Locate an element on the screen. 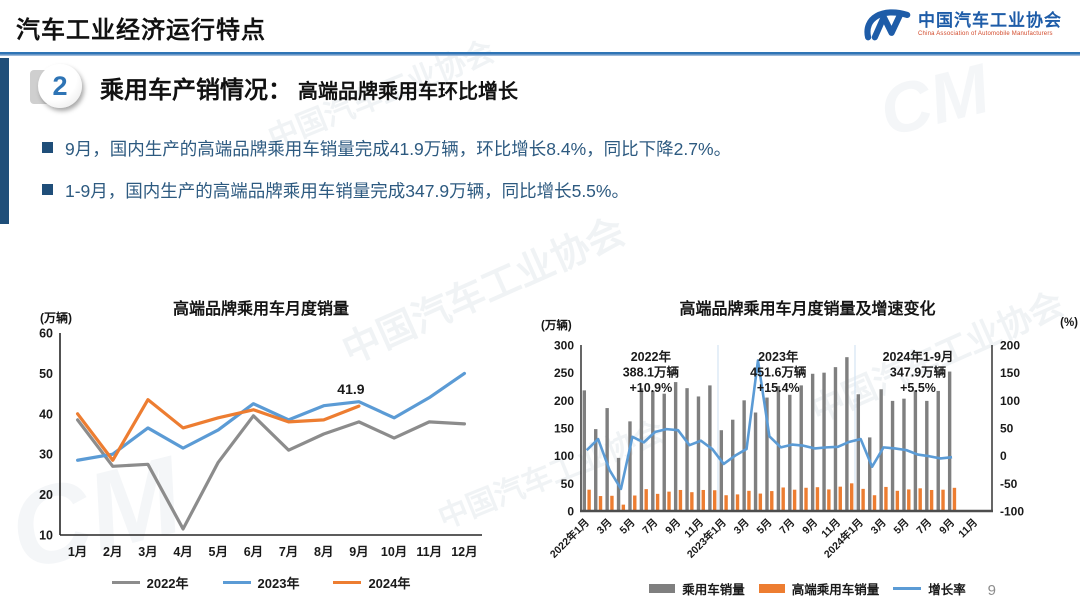 The image size is (1080, 607). left-y-tick-label: 200 is located at coordinates (564, 401).